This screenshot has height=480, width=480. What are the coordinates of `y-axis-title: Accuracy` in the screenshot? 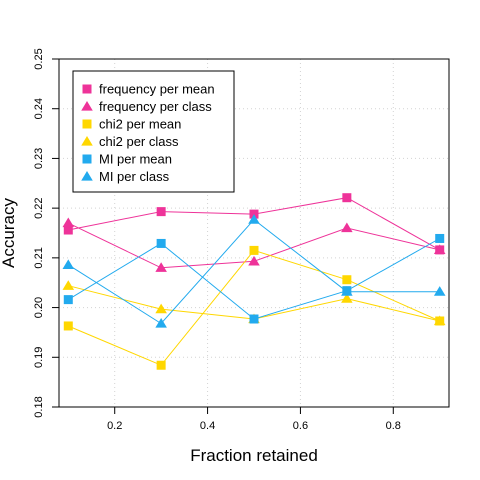 It's located at (9, 233).